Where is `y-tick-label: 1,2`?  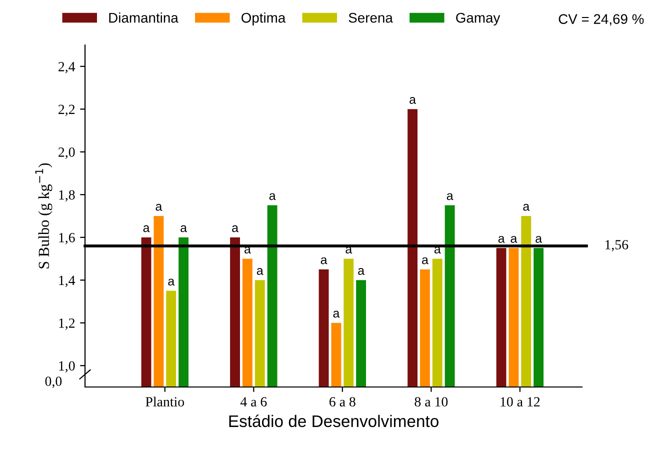
y-tick-label: 1,2 is located at coordinates (67, 324).